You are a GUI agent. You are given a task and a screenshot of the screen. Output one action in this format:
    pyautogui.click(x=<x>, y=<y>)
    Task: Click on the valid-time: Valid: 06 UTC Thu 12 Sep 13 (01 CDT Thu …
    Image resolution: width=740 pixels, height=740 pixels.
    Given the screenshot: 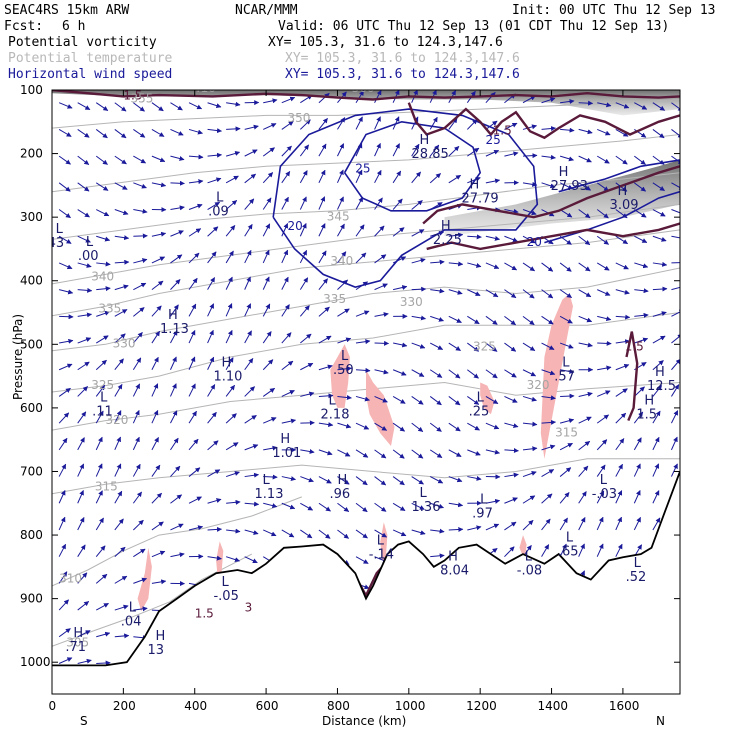 What is the action you would take?
    pyautogui.click(x=474, y=26)
    